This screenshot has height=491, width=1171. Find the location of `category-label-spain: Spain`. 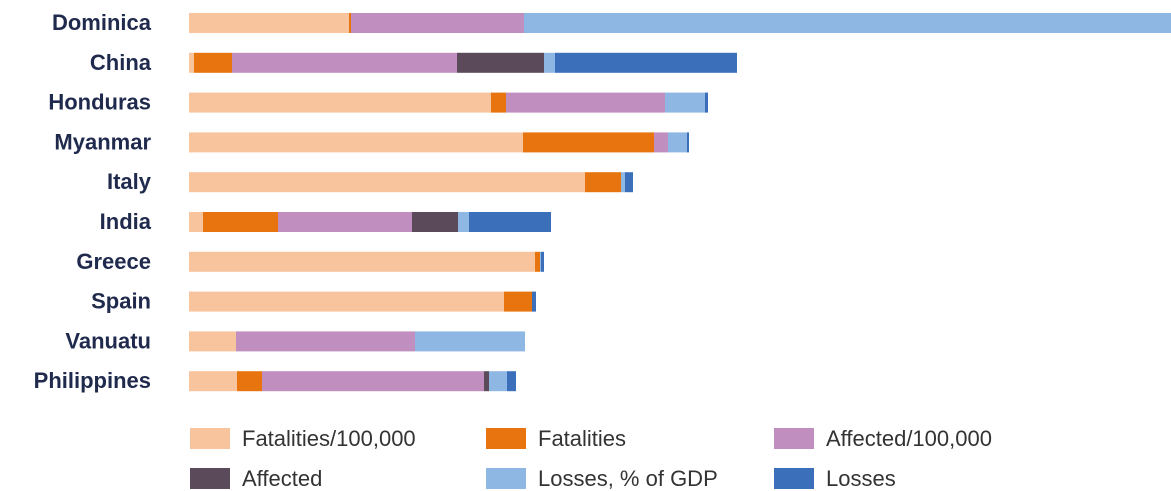

category-label-spain: Spain is located at coordinates (121, 301).